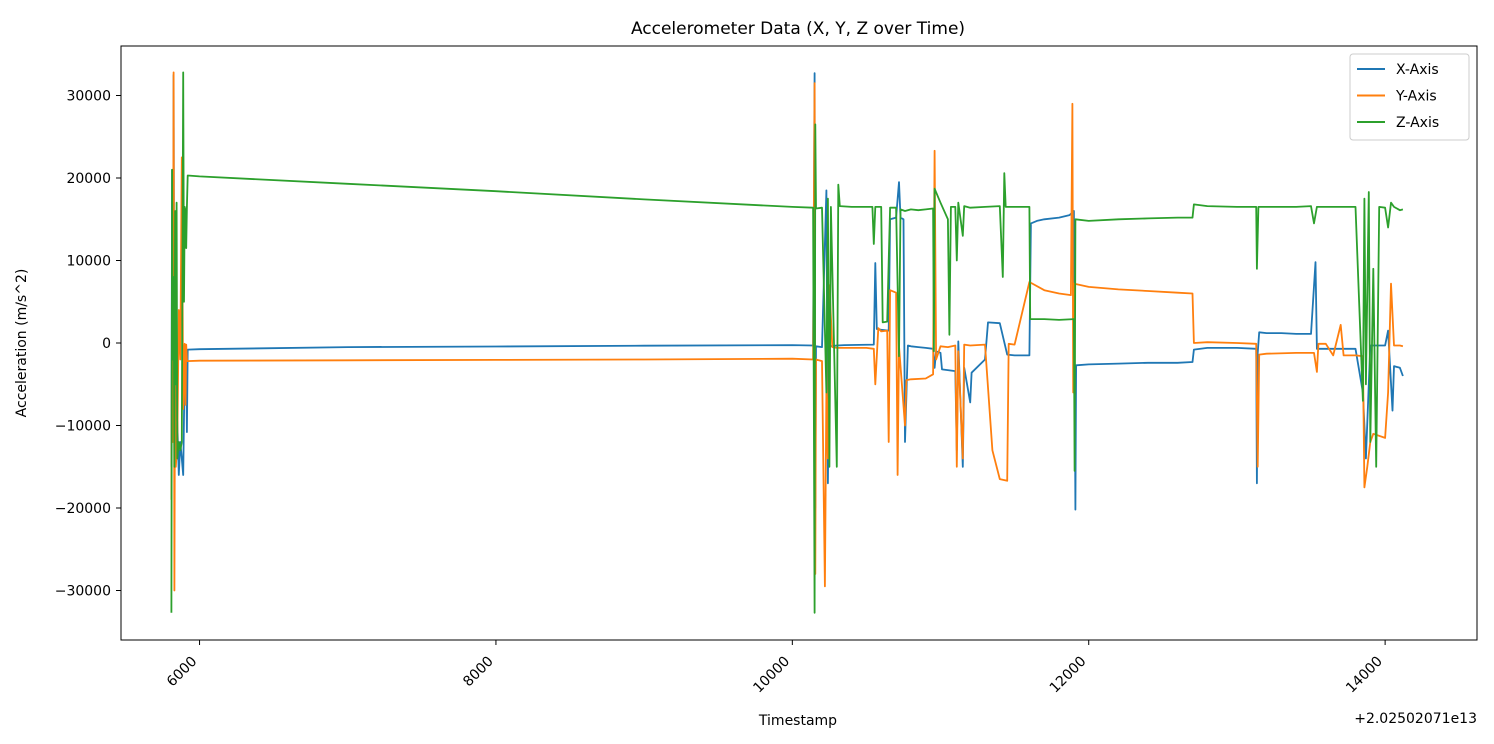 This screenshot has width=1494, height=744. What do you see at coordinates (88, 179) in the screenshot?
I see `y-tick-label: 20000` at bounding box center [88, 179].